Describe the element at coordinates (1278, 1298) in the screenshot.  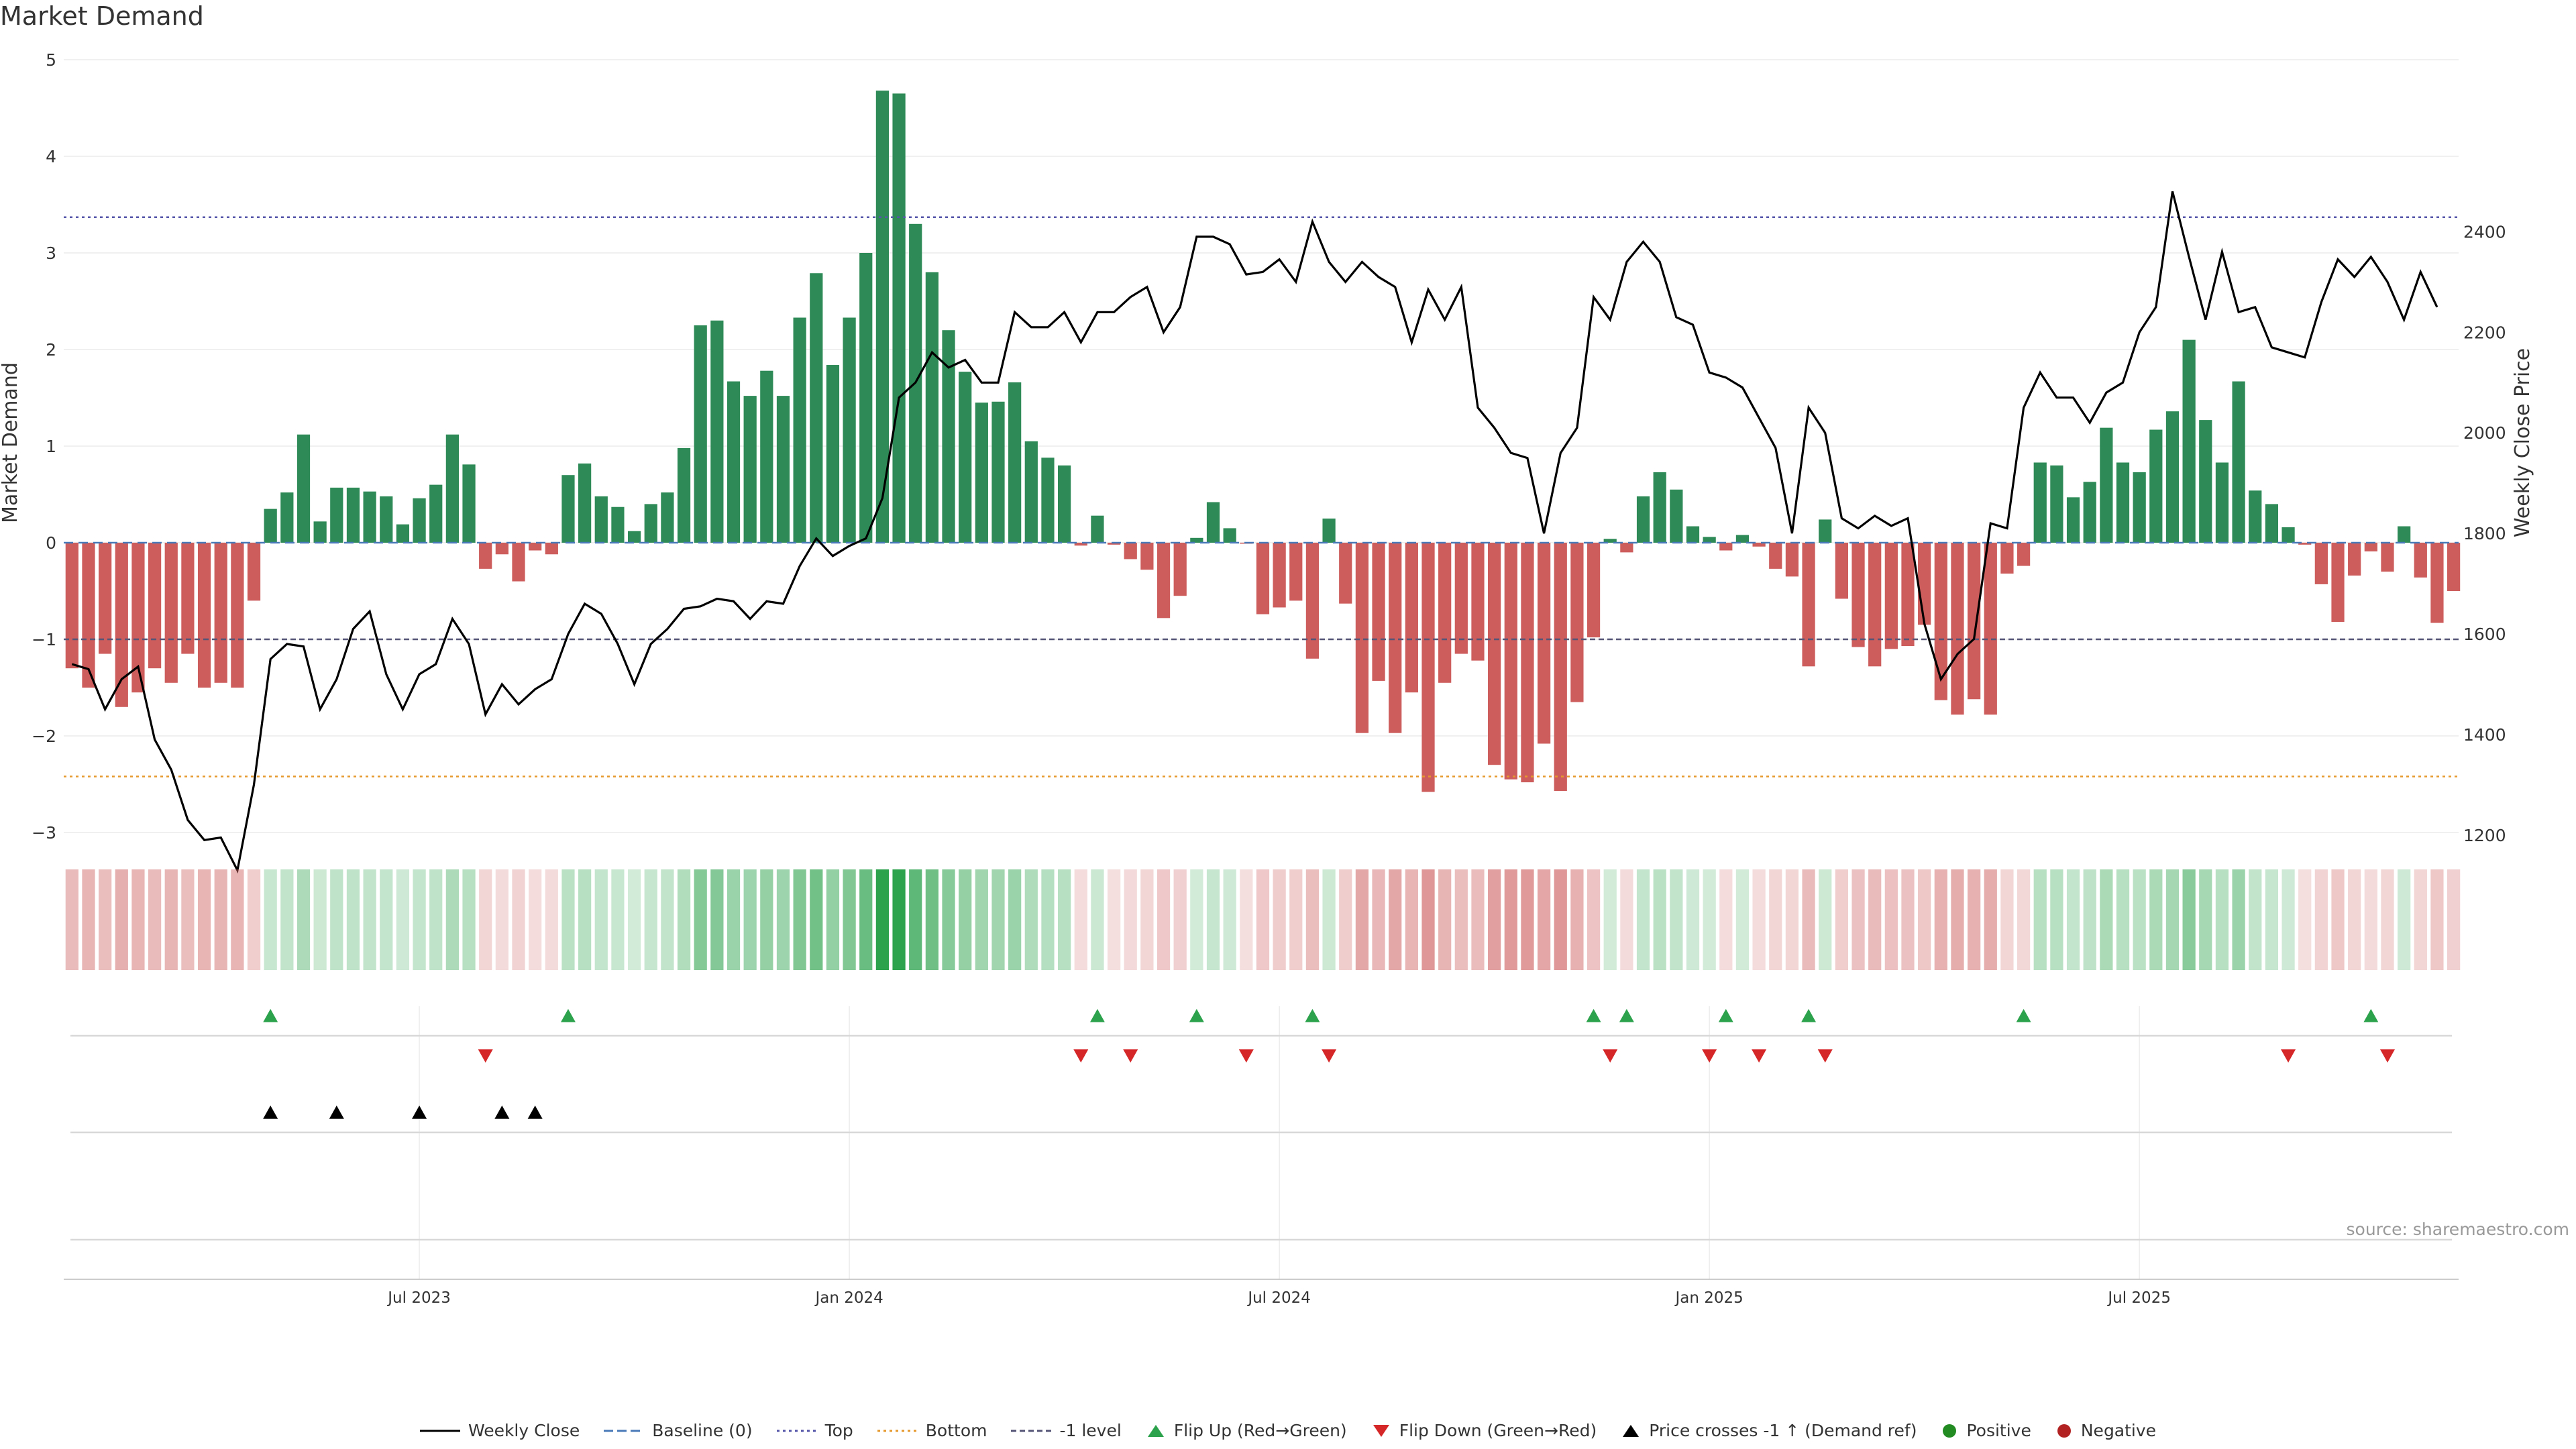
I see `x-tick-label: Jul 2024` at that location.